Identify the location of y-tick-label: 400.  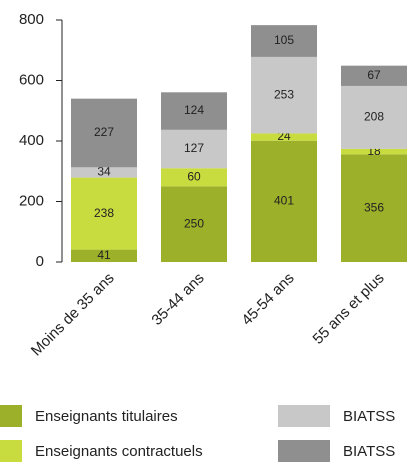
(31, 140).